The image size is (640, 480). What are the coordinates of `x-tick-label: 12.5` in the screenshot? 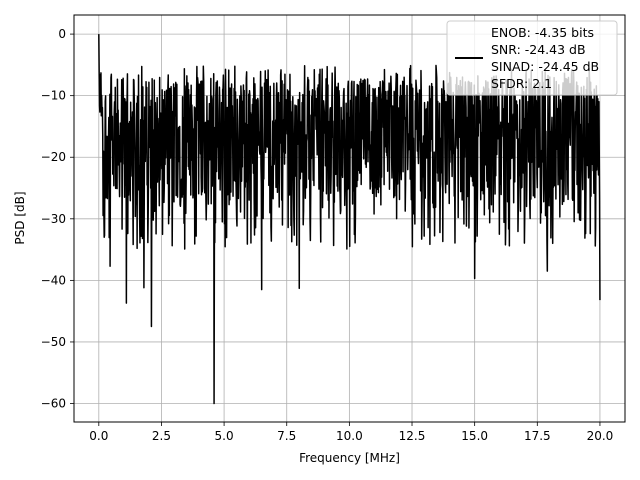 It's located at (412, 436).